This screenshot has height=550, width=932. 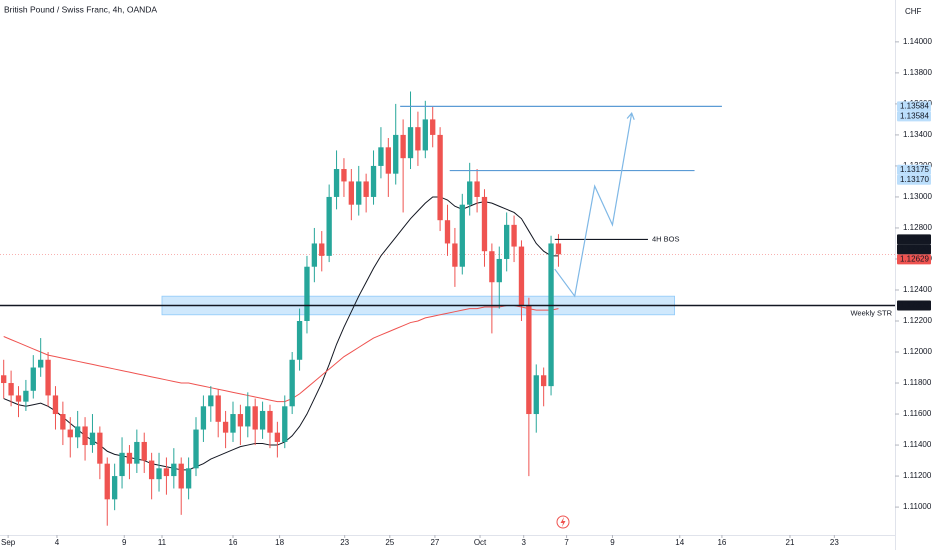 I want to click on x-tick-label: Sep, so click(x=8, y=542).